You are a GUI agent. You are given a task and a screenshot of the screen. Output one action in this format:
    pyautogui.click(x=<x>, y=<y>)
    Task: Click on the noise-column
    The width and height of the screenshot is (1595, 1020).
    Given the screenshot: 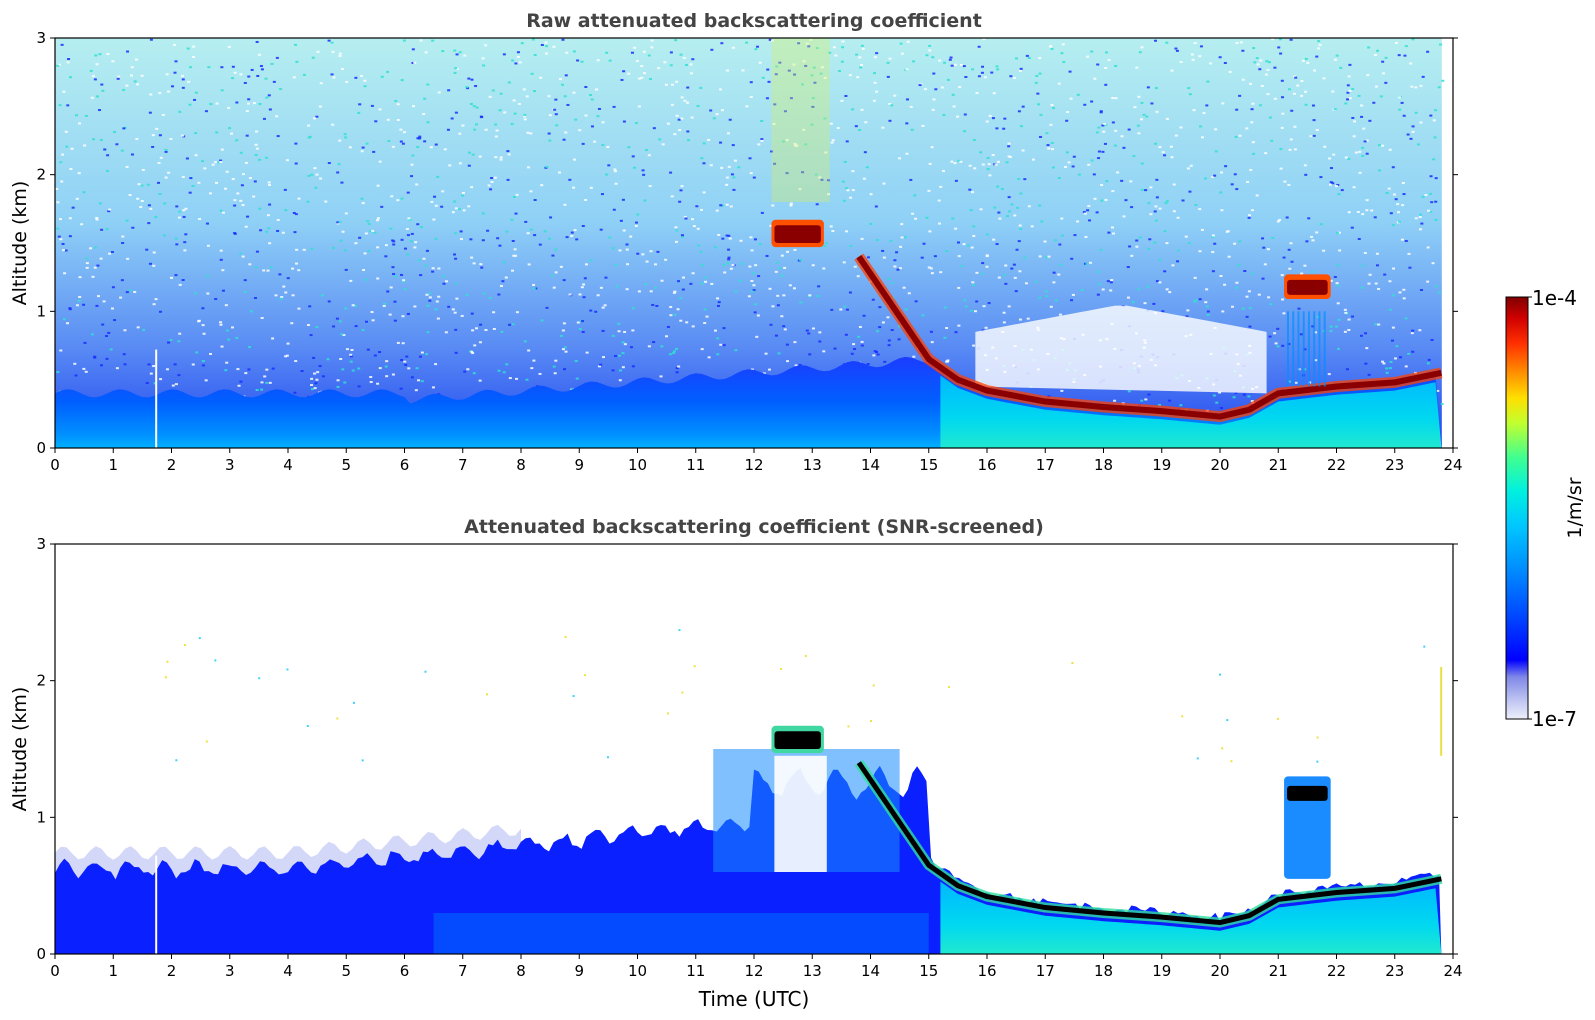 What is the action you would take?
    pyautogui.click(x=800, y=120)
    